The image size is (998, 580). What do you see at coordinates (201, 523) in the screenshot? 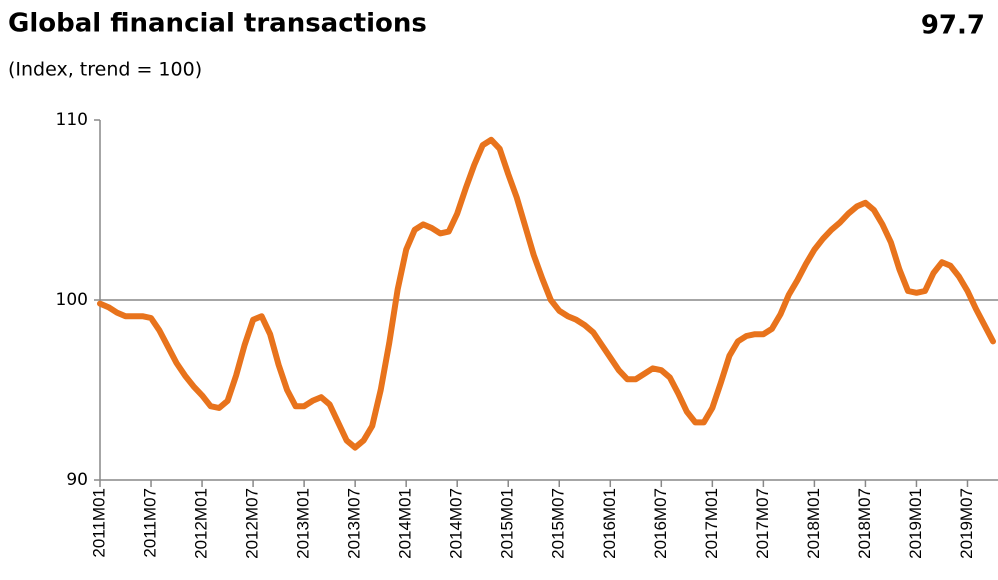
I see `x-tick-label: 2012M01` at bounding box center [201, 523].